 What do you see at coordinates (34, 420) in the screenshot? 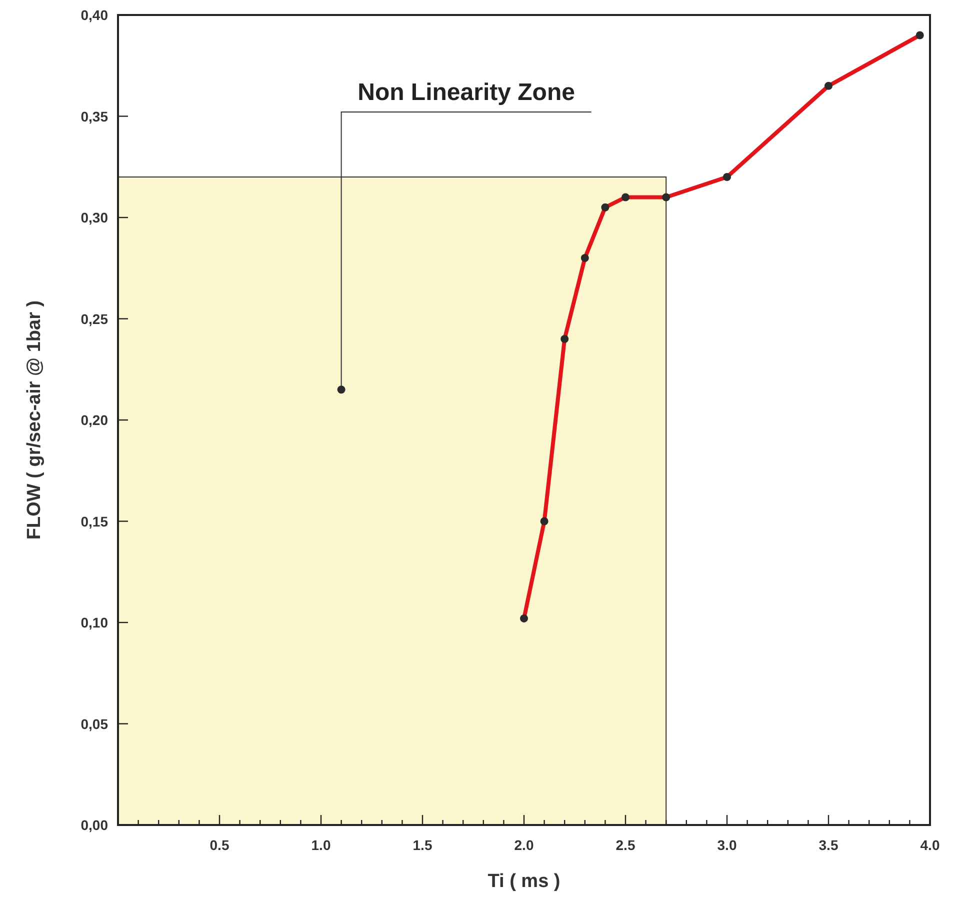
I see `y-axis-title: FLOW ( gr/sec-air @ 1bar )` at bounding box center [34, 420].